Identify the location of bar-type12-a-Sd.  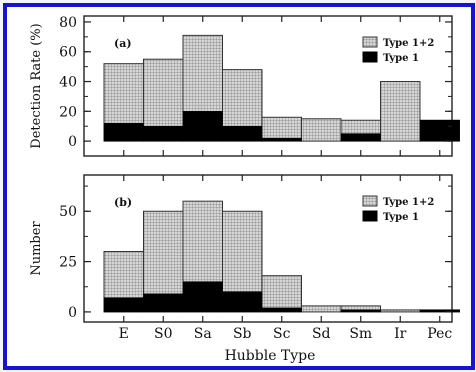
(321, 130).